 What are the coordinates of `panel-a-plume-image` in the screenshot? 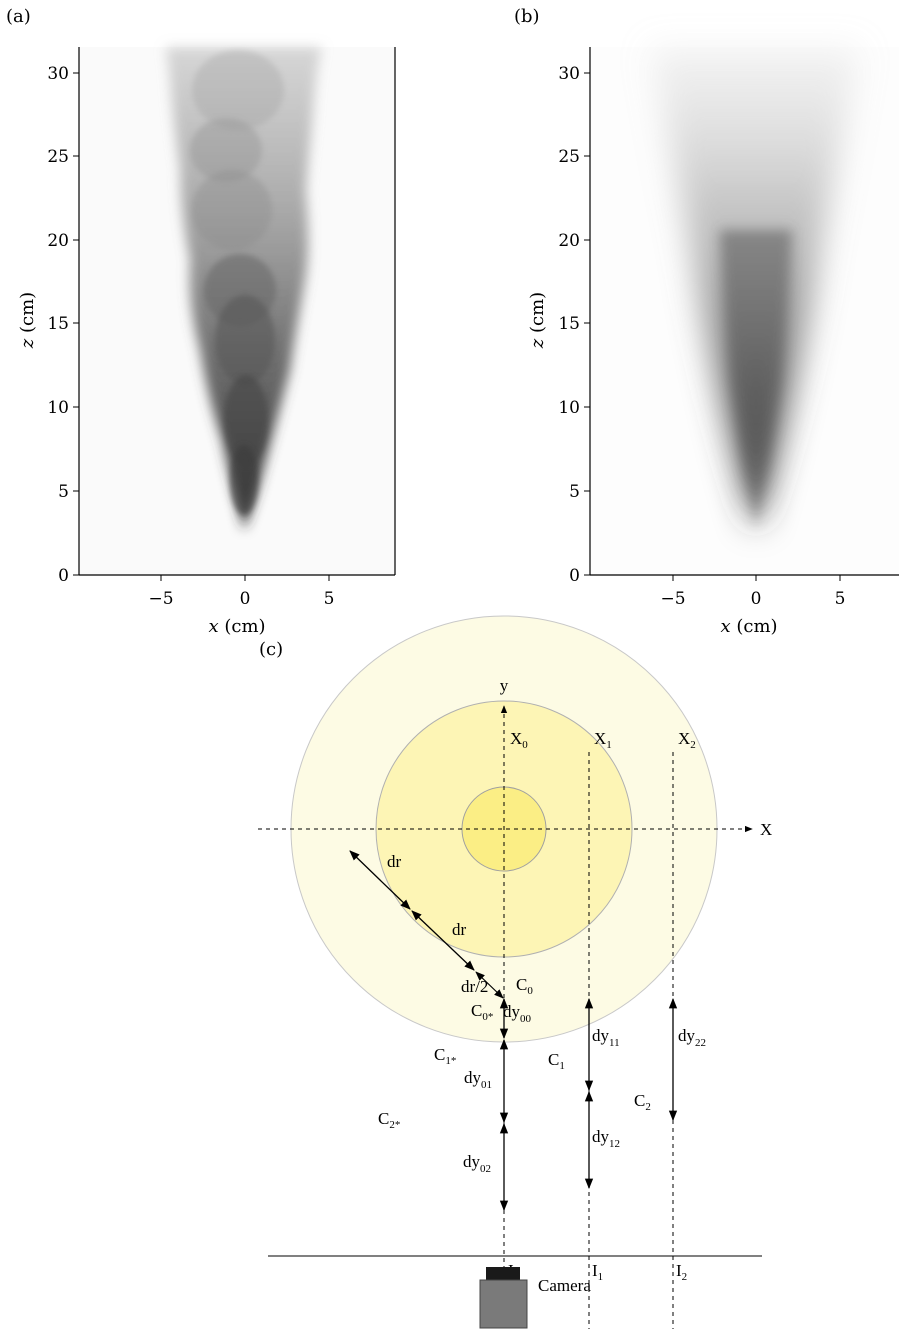 It's located at (244, 288).